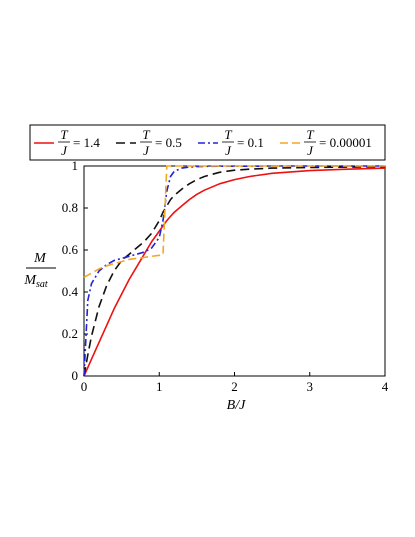 The width and height of the screenshot is (415, 537). I want to click on y-tick-label: 0.6, so click(70, 249).